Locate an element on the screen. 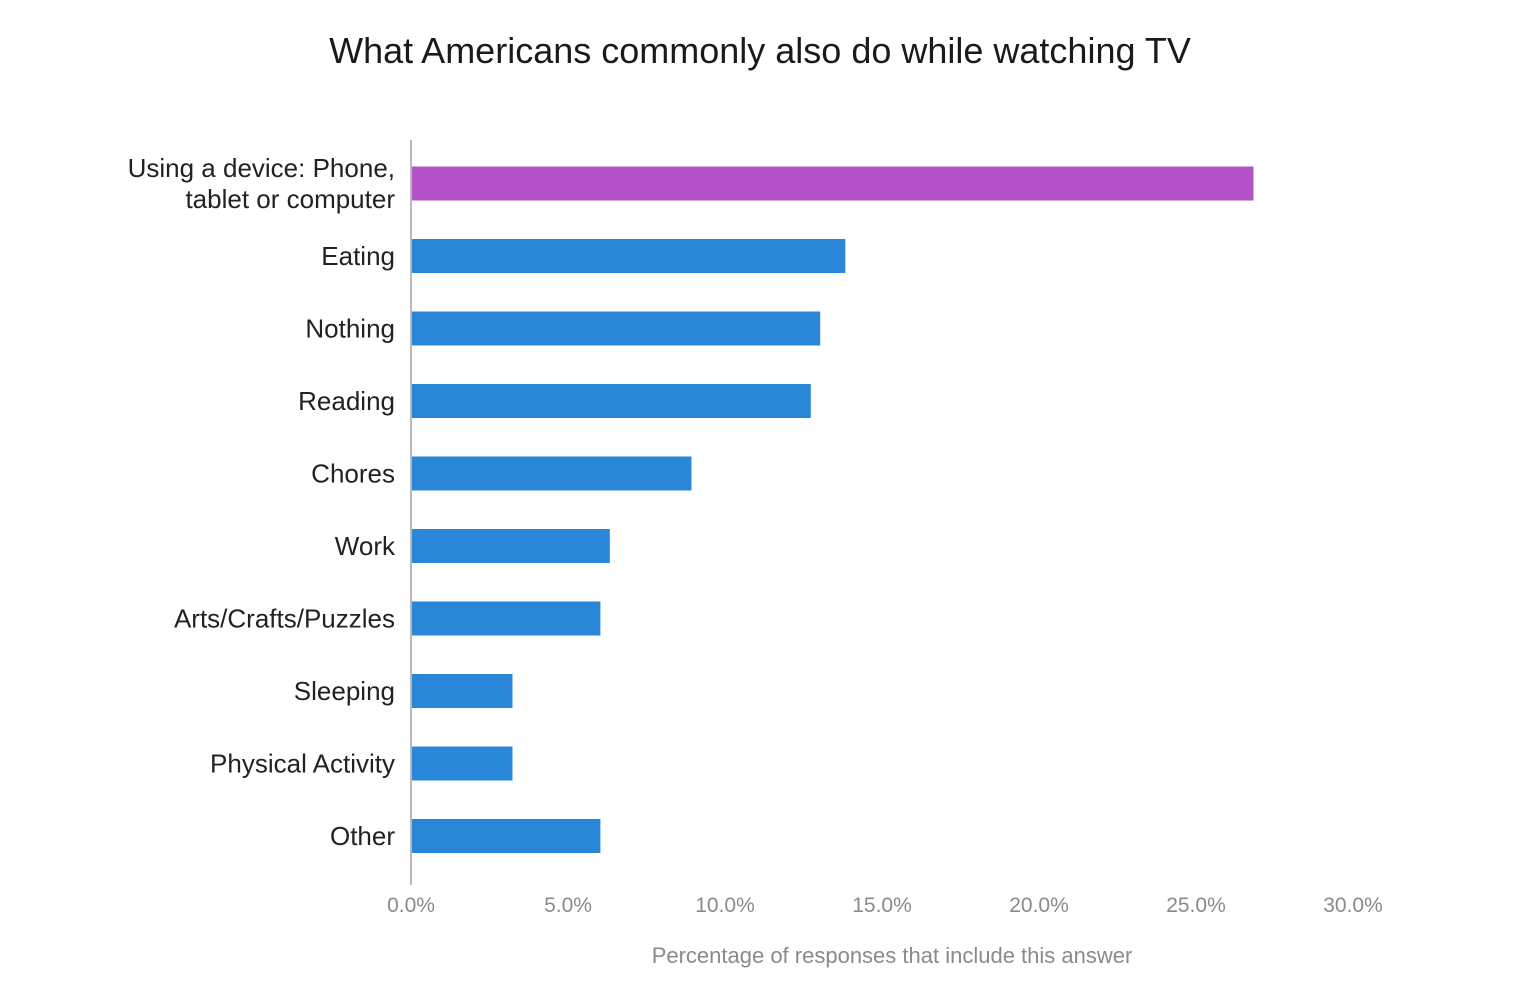 This screenshot has height=999, width=1520. category-label-line: Other is located at coordinates (362, 836).